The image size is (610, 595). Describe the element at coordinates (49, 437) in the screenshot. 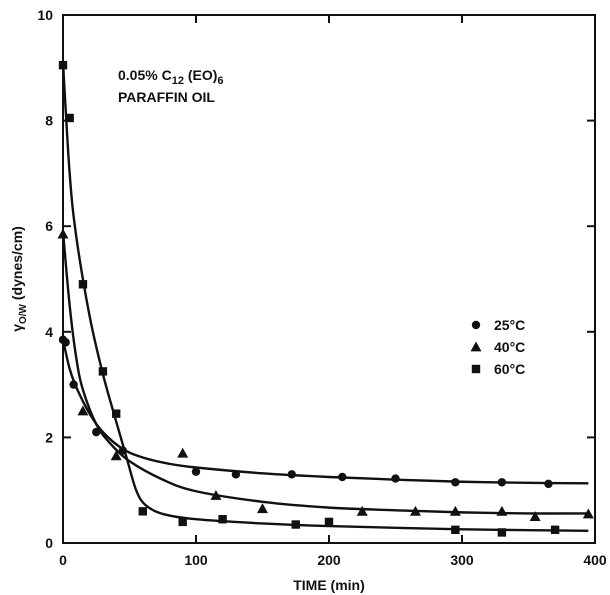

I see `y-tick-label: 2` at that location.